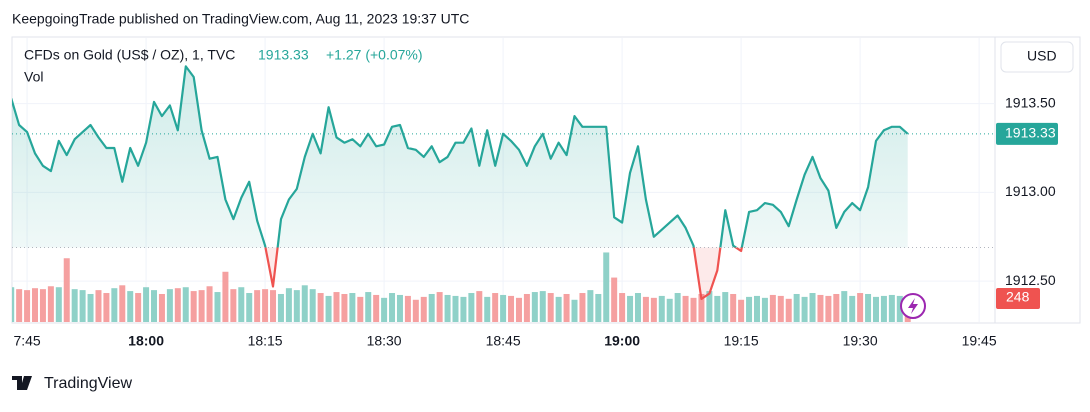 The width and height of the screenshot is (1090, 412). I want to click on volume-label: 248, so click(1018, 297).